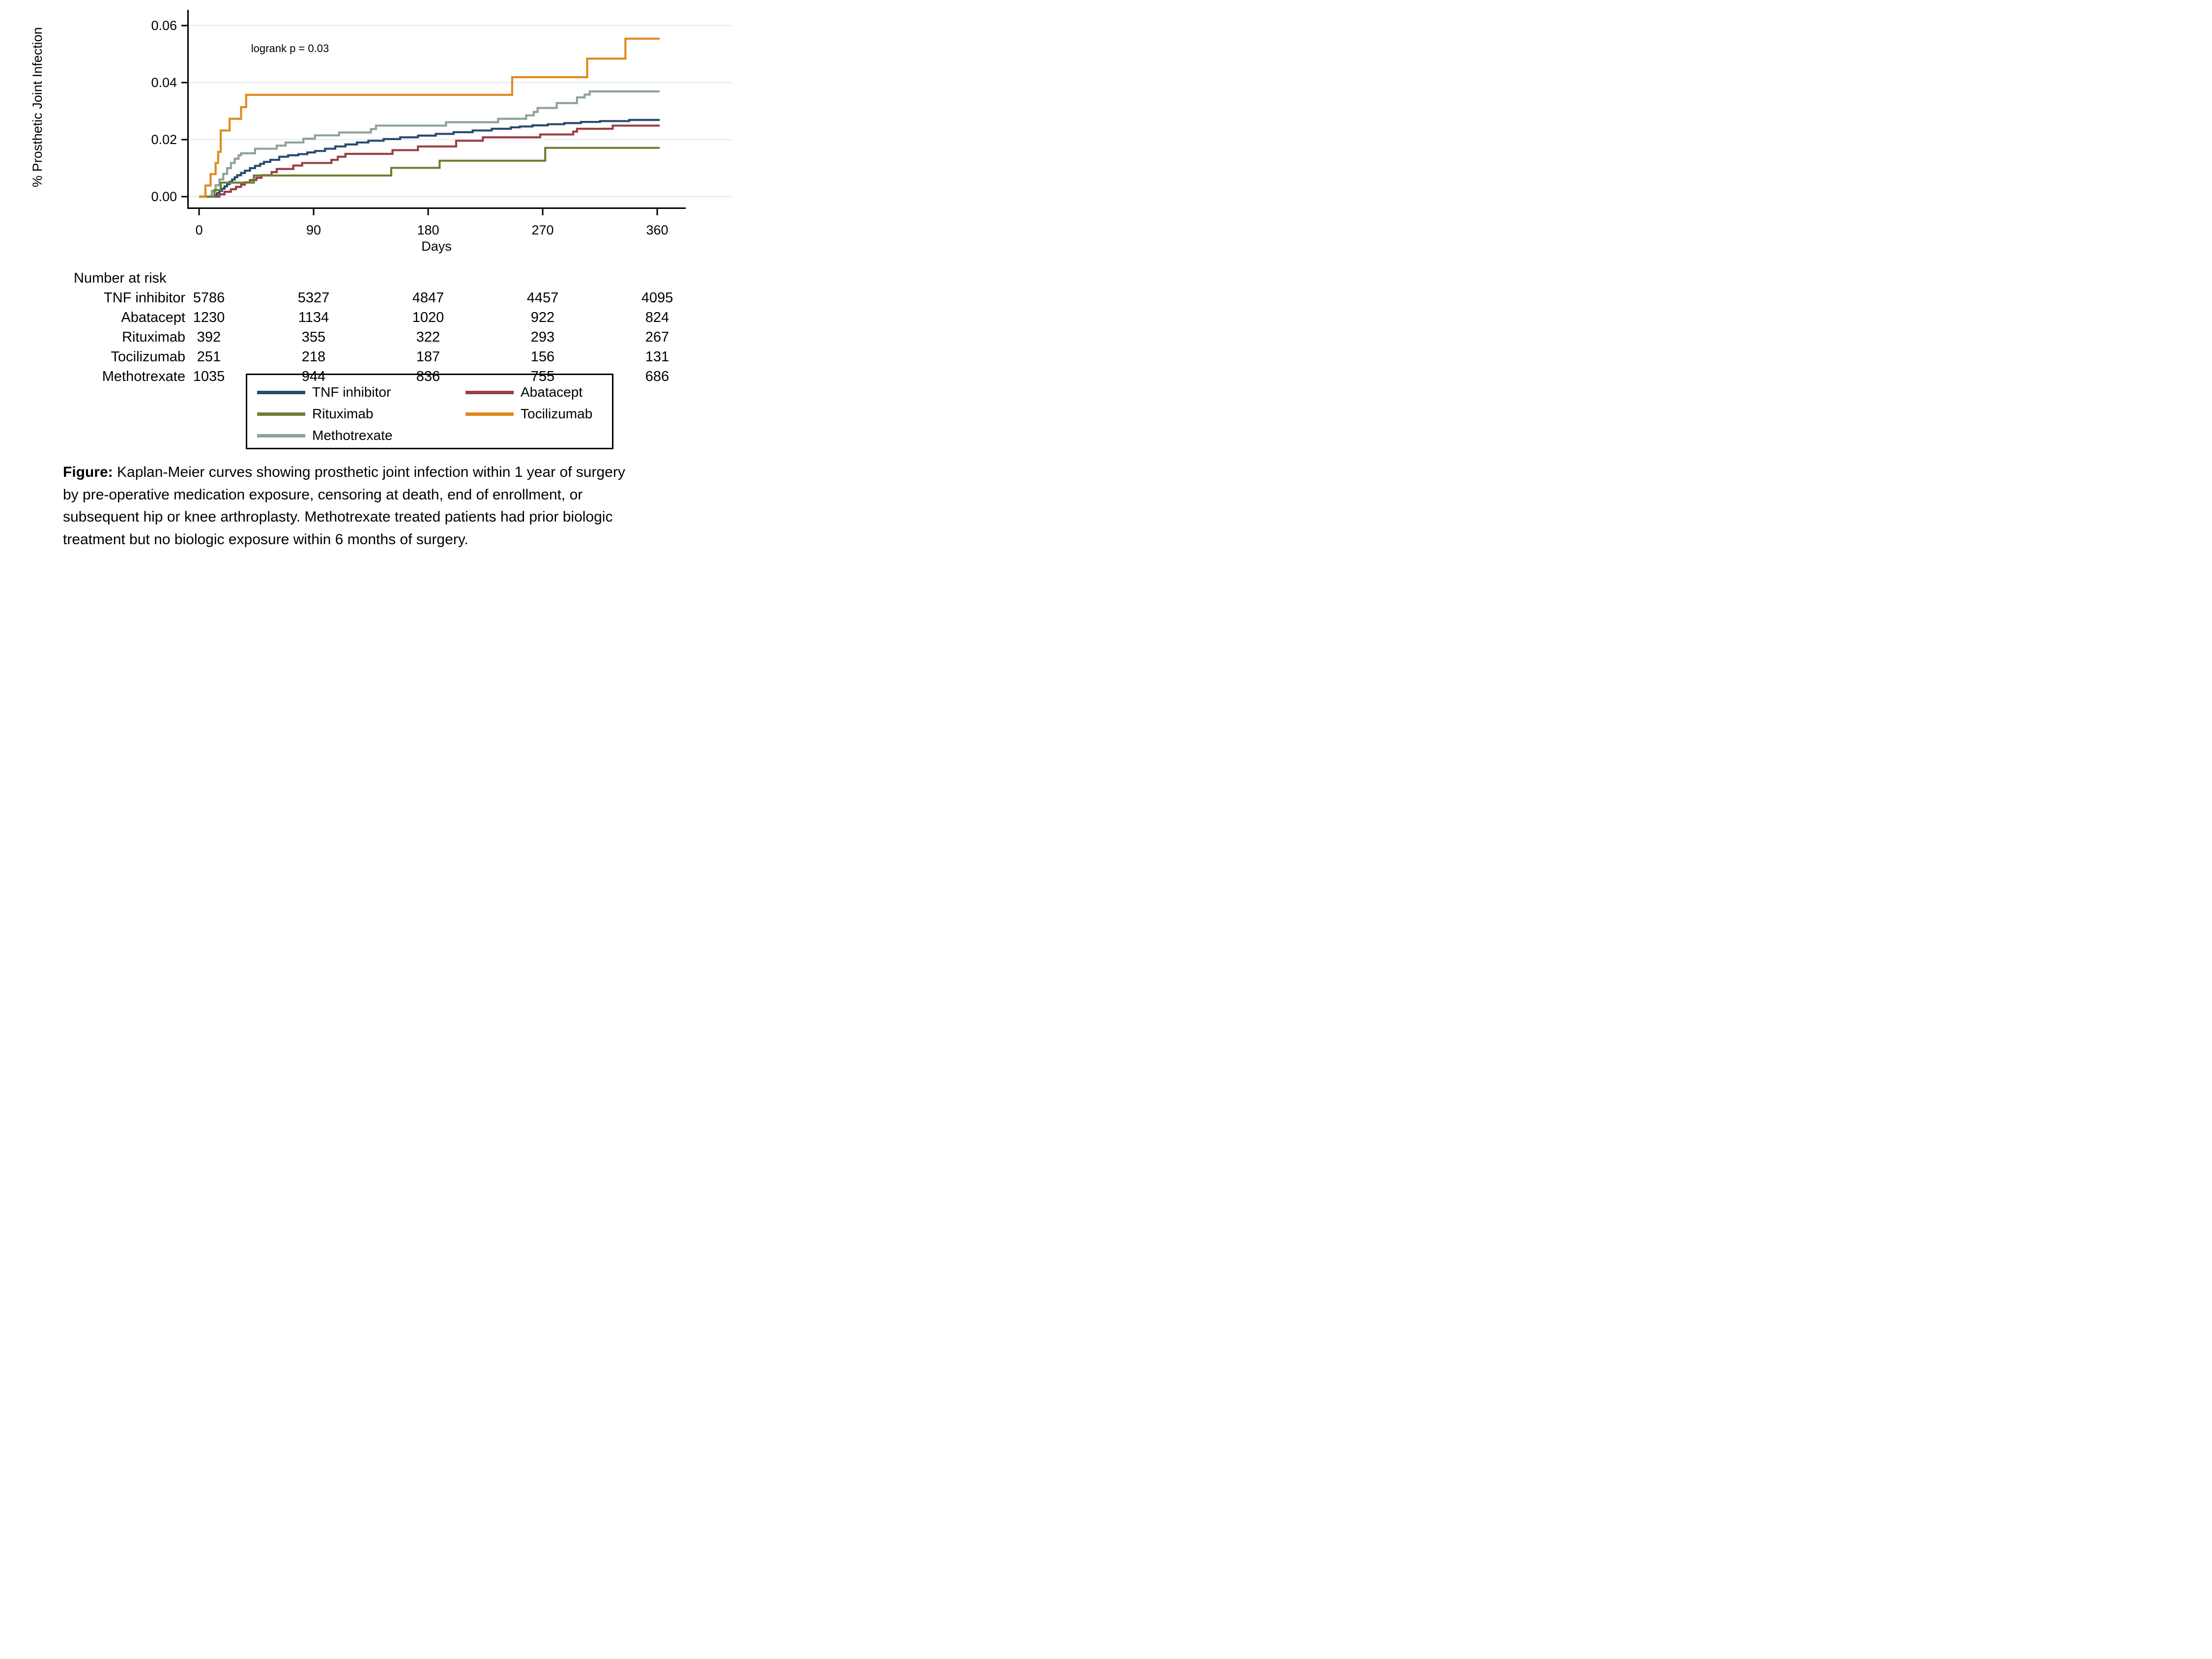 The height and width of the screenshot is (1659, 2212). Describe the element at coordinates (436, 247) in the screenshot. I see `x-axis-title: Days` at that location.